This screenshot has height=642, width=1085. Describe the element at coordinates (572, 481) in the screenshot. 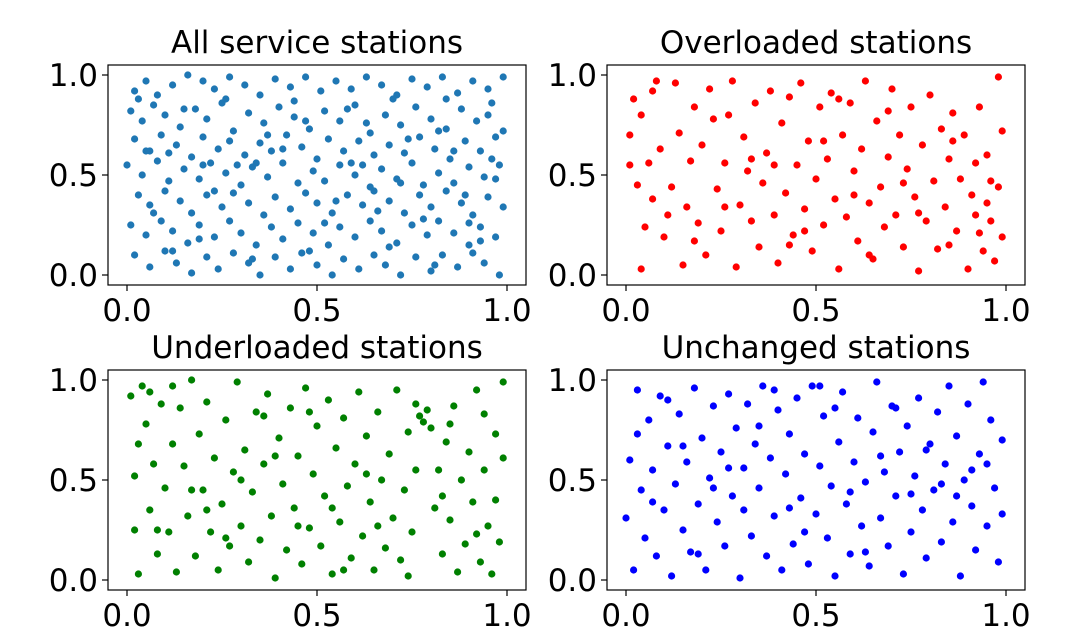

I see `y-tick-label: 0.5` at that location.